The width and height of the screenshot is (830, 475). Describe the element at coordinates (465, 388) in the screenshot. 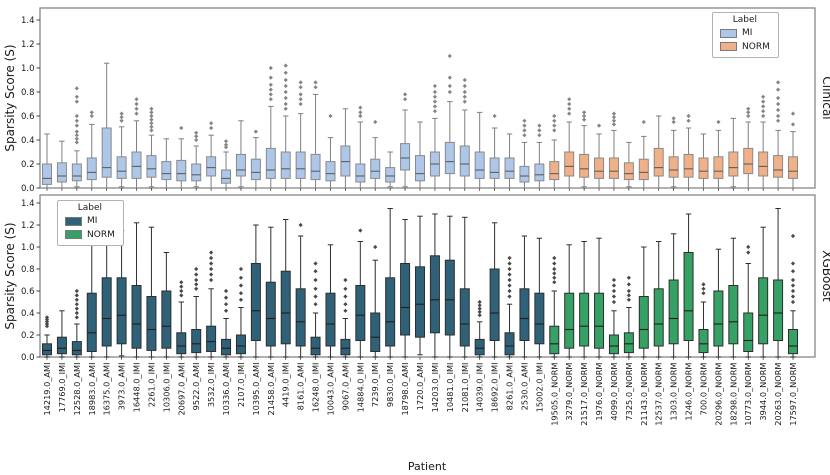

I see `patient-tick-label: 21081.0_IMI` at that location.